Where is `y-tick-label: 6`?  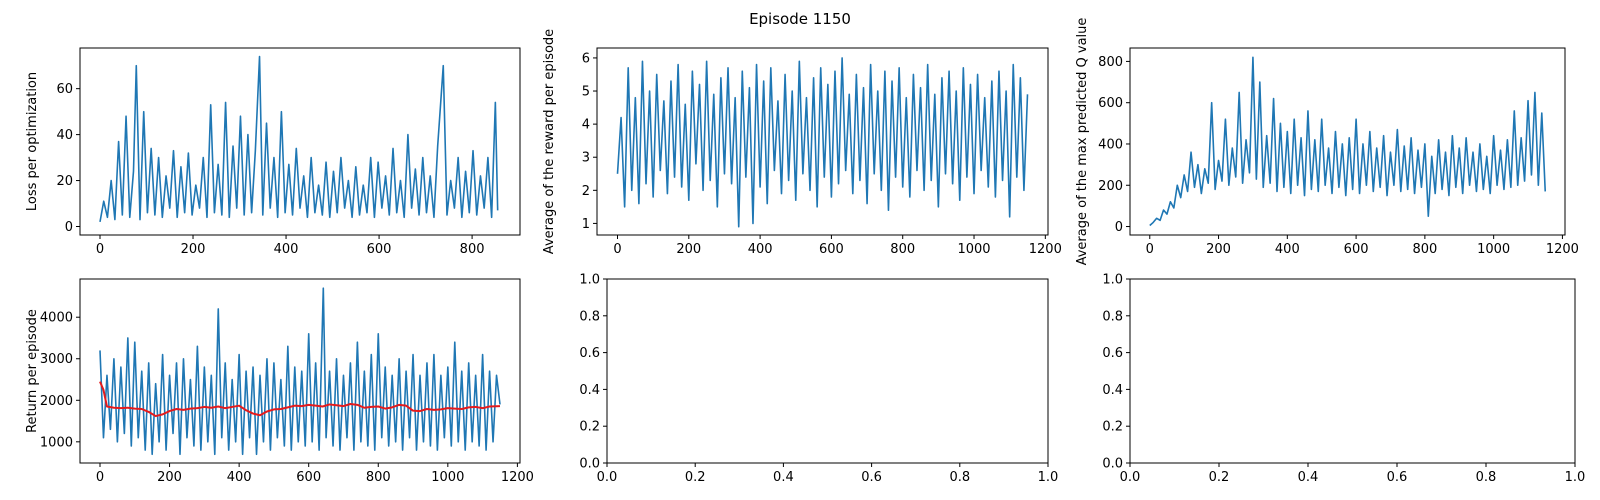 y-tick-label: 6 is located at coordinates (586, 58).